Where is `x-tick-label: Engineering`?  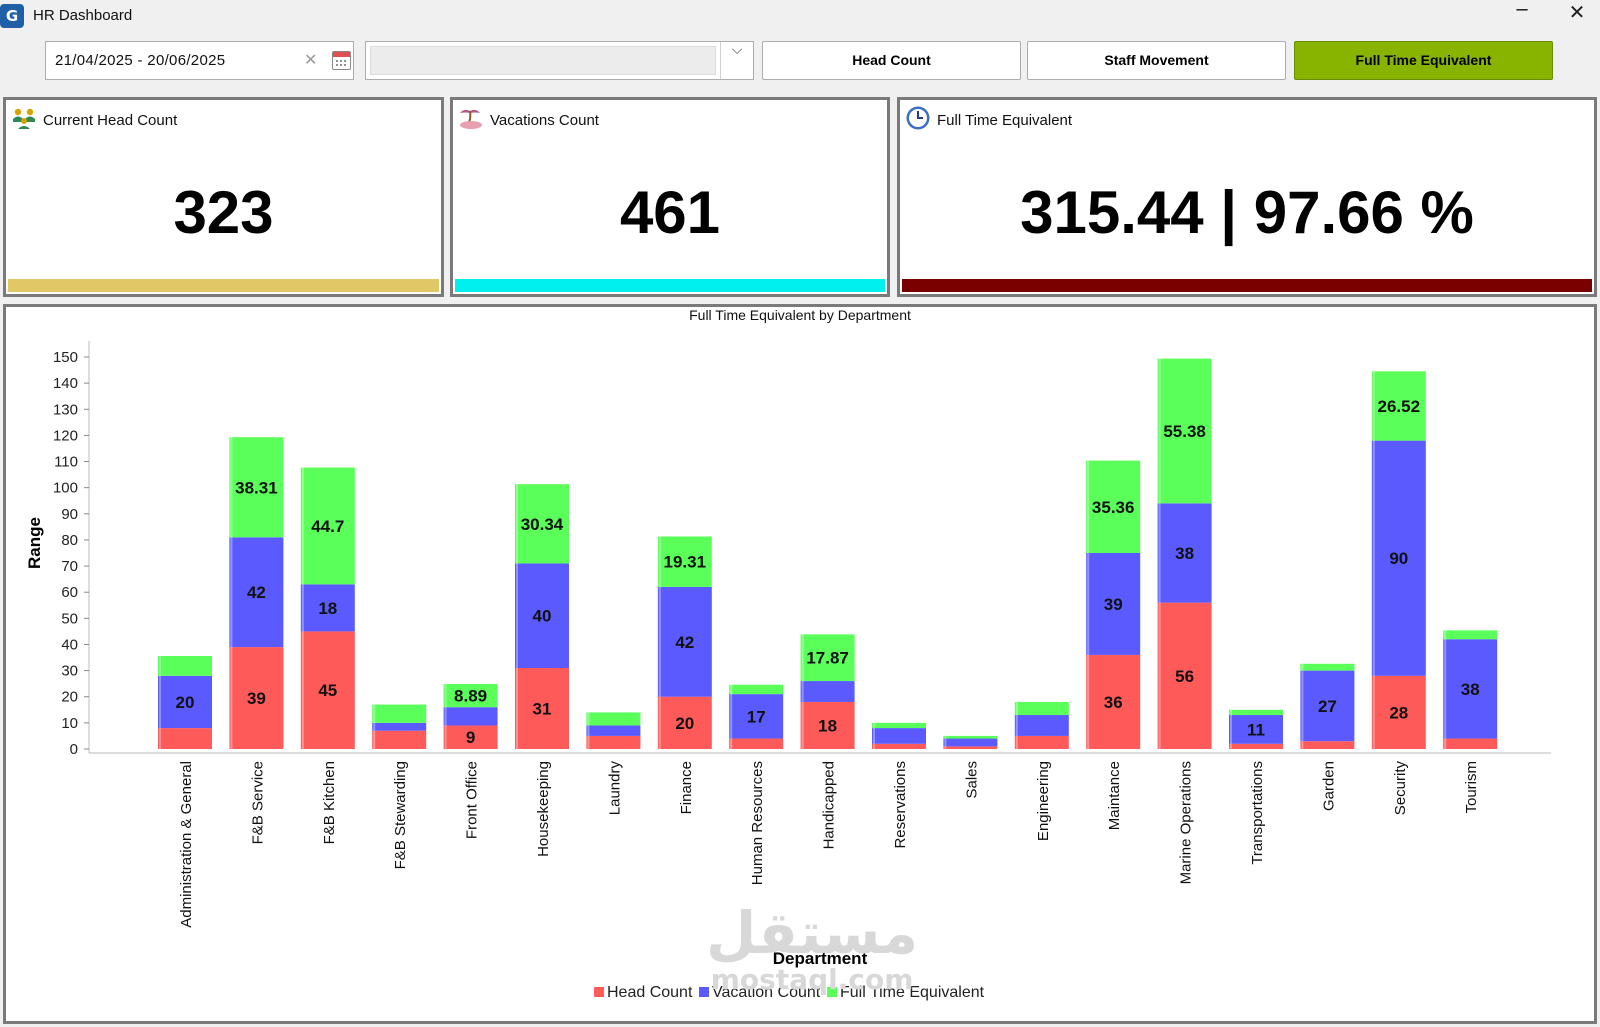
x-tick-label: Engineering is located at coordinates (1043, 801).